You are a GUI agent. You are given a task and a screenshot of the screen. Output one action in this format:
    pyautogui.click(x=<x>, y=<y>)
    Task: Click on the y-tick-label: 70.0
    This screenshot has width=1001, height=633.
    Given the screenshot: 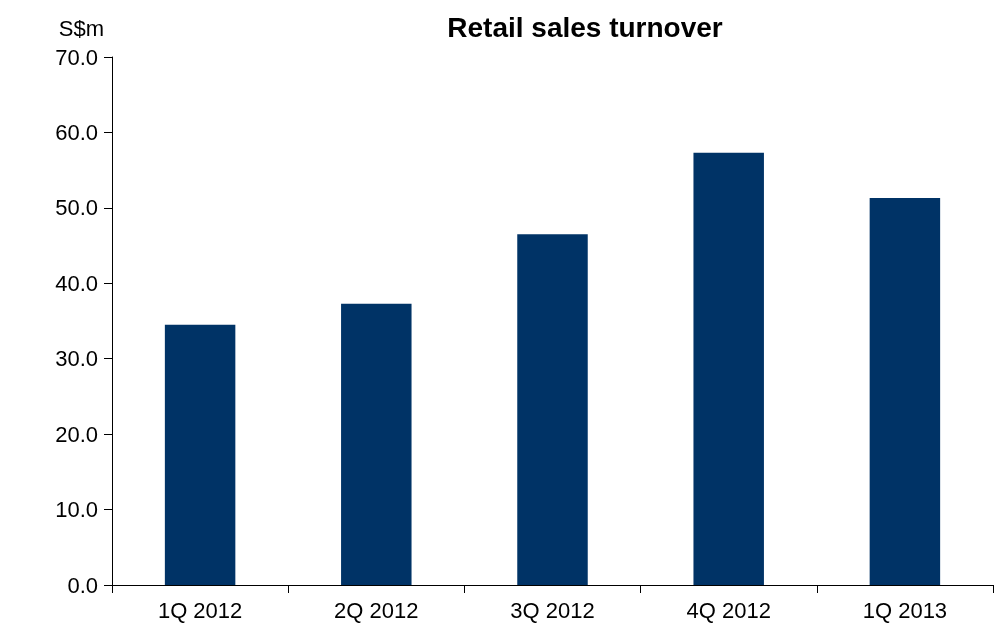 What is the action you would take?
    pyautogui.click(x=76, y=57)
    